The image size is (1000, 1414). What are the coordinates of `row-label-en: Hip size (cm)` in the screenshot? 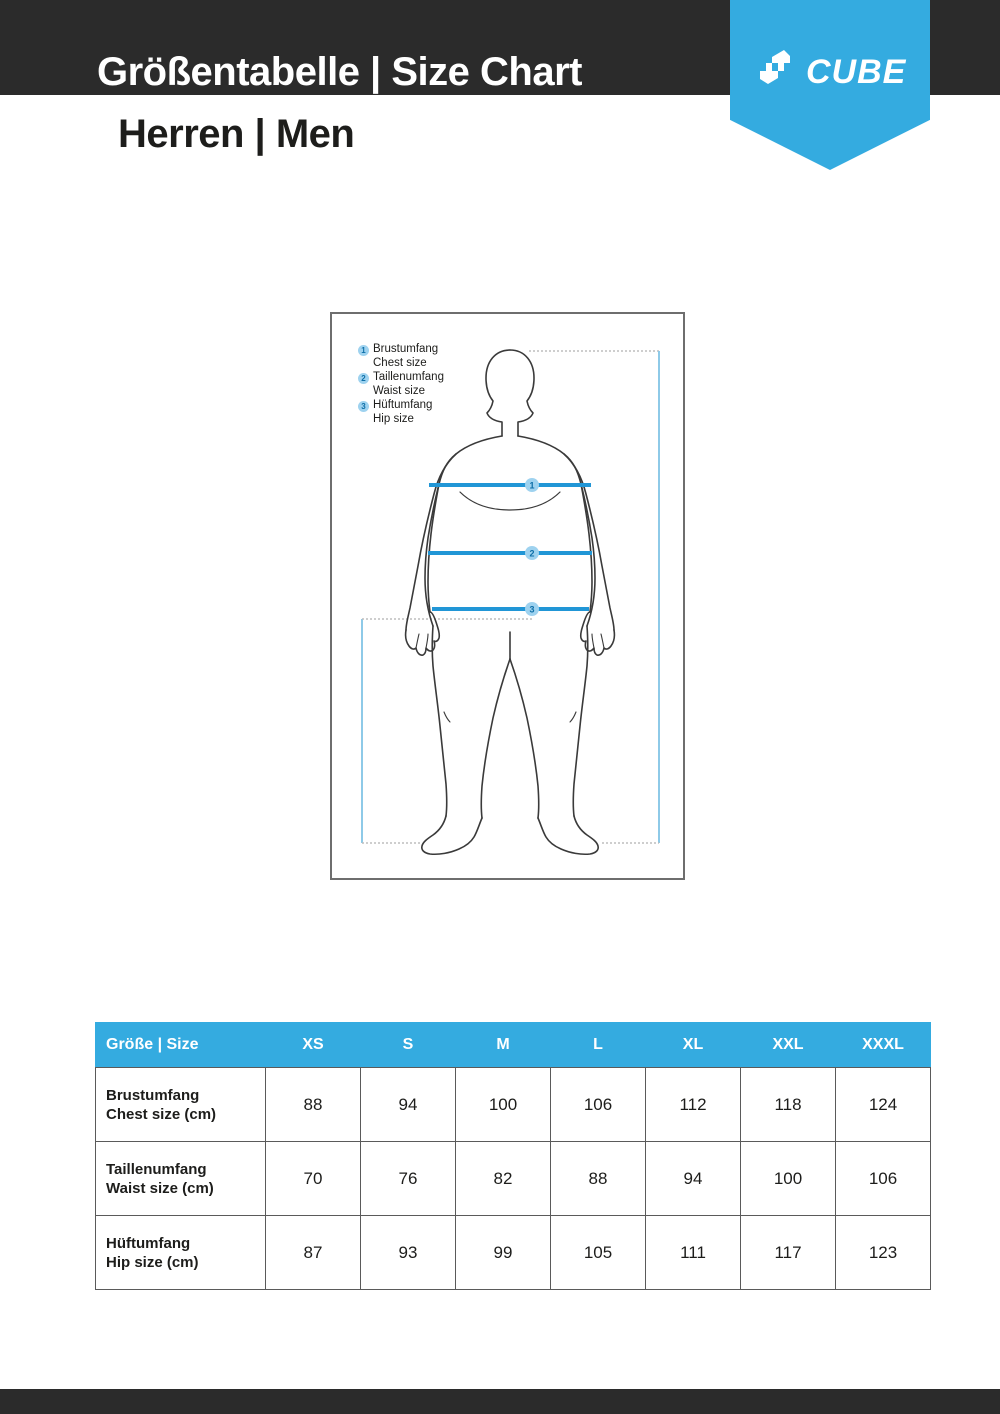 It's located at (152, 1262).